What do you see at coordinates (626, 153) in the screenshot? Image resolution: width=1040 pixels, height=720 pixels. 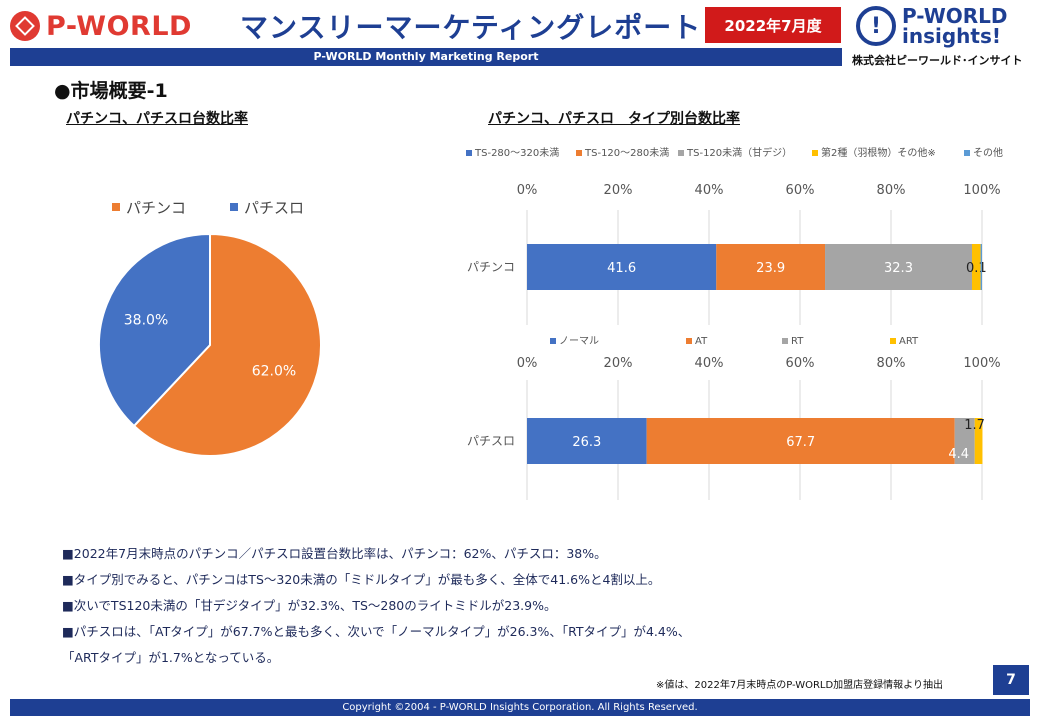 I see `legend-label: TS-120～280未満` at bounding box center [626, 153].